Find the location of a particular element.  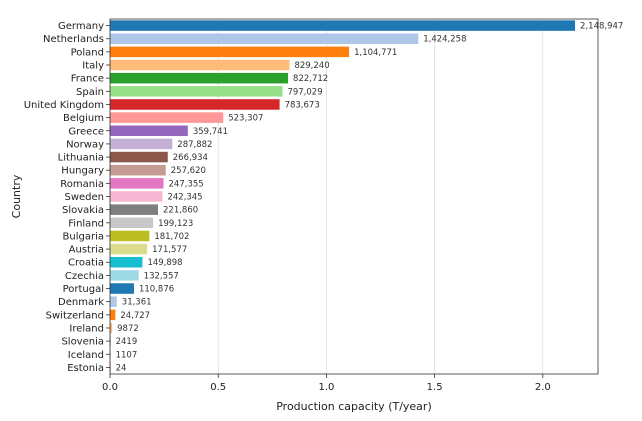

data-label: 132,557 is located at coordinates (161, 276).